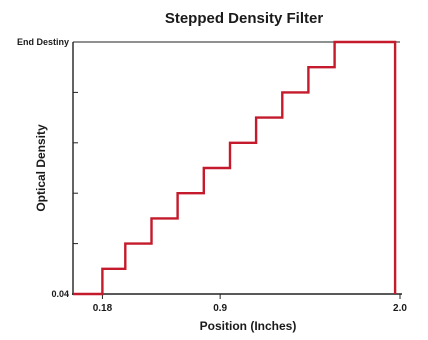 The image size is (428, 340). I want to click on chart-title: Stepped Density Filter, so click(244, 18).